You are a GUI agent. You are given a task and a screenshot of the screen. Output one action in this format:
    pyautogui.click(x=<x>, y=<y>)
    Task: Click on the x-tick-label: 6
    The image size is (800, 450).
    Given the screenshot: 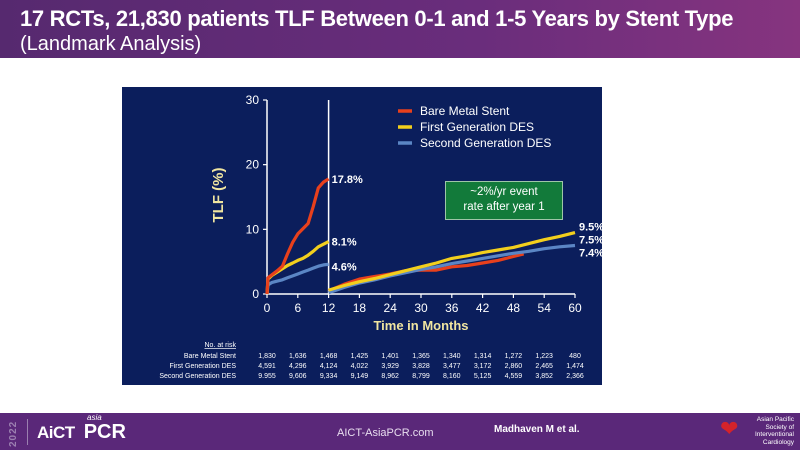 What is the action you would take?
    pyautogui.click(x=297, y=308)
    